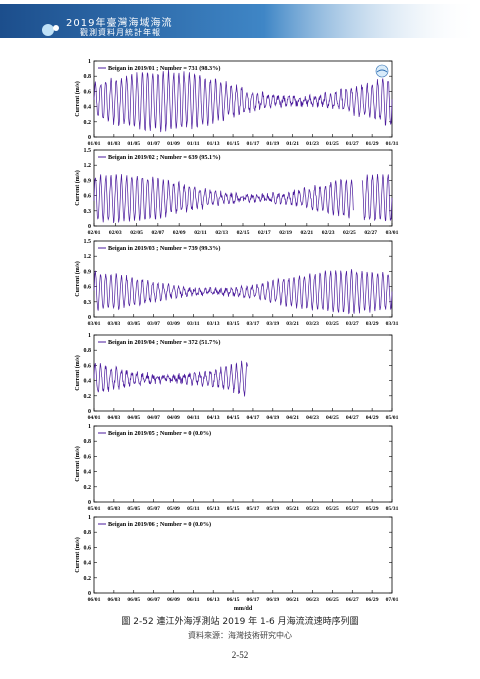  Describe the element at coordinates (213, 418) in the screenshot. I see `x-tick-label: 04/13` at that location.